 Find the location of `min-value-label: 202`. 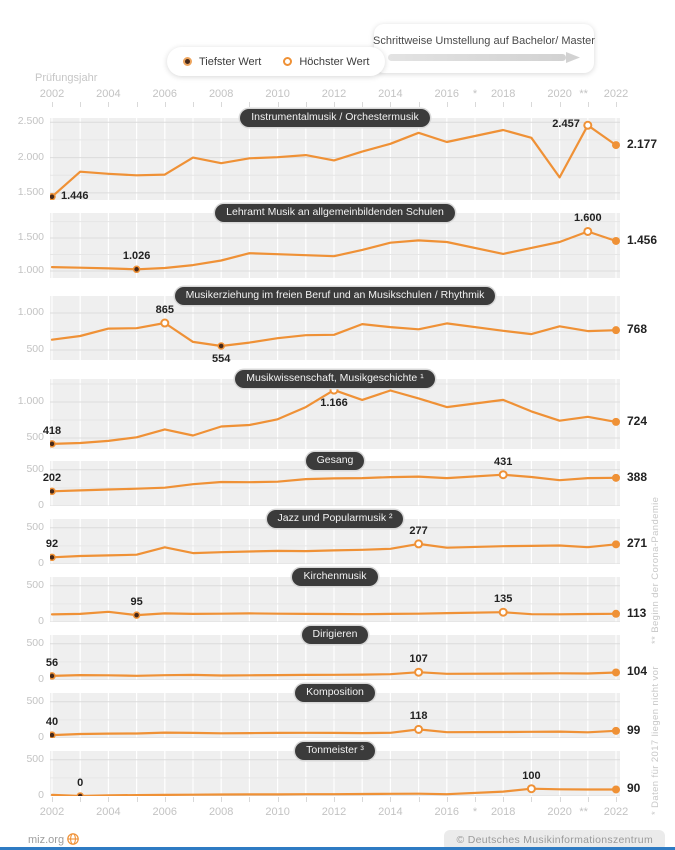

min-value-label: 202 is located at coordinates (52, 478).